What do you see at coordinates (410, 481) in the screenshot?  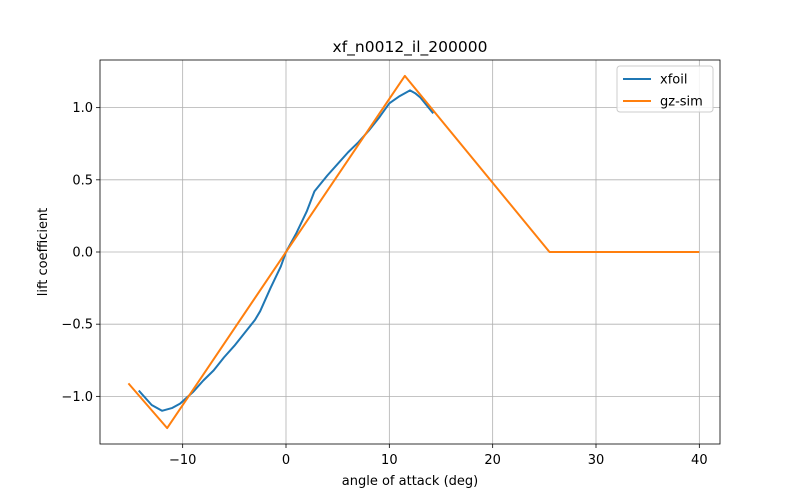 I see `x-axis-label: angle of attack (deg)` at bounding box center [410, 481].